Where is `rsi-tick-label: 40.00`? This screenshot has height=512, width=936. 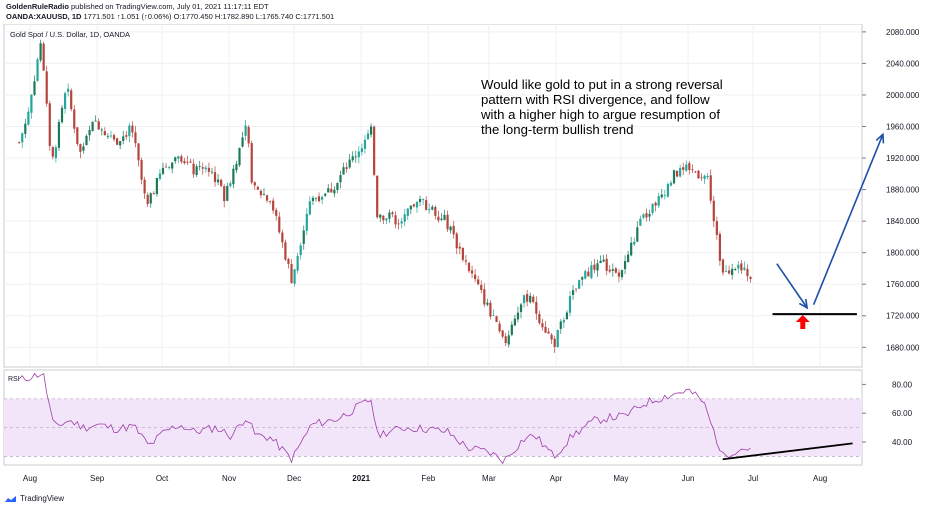 rsi-tick-label: 40.00 is located at coordinates (902, 442).